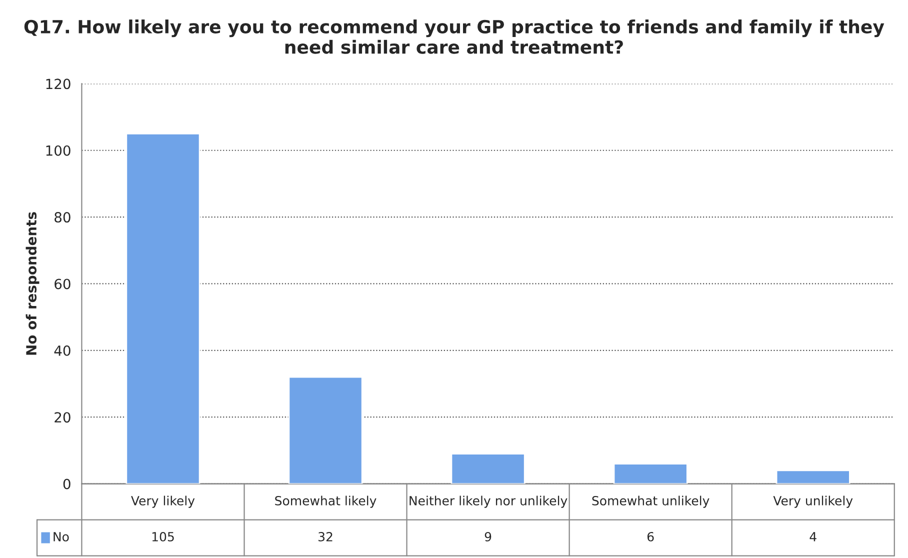 The image size is (908, 558). What do you see at coordinates (58, 84) in the screenshot?
I see `y-tick-label: 120` at bounding box center [58, 84].